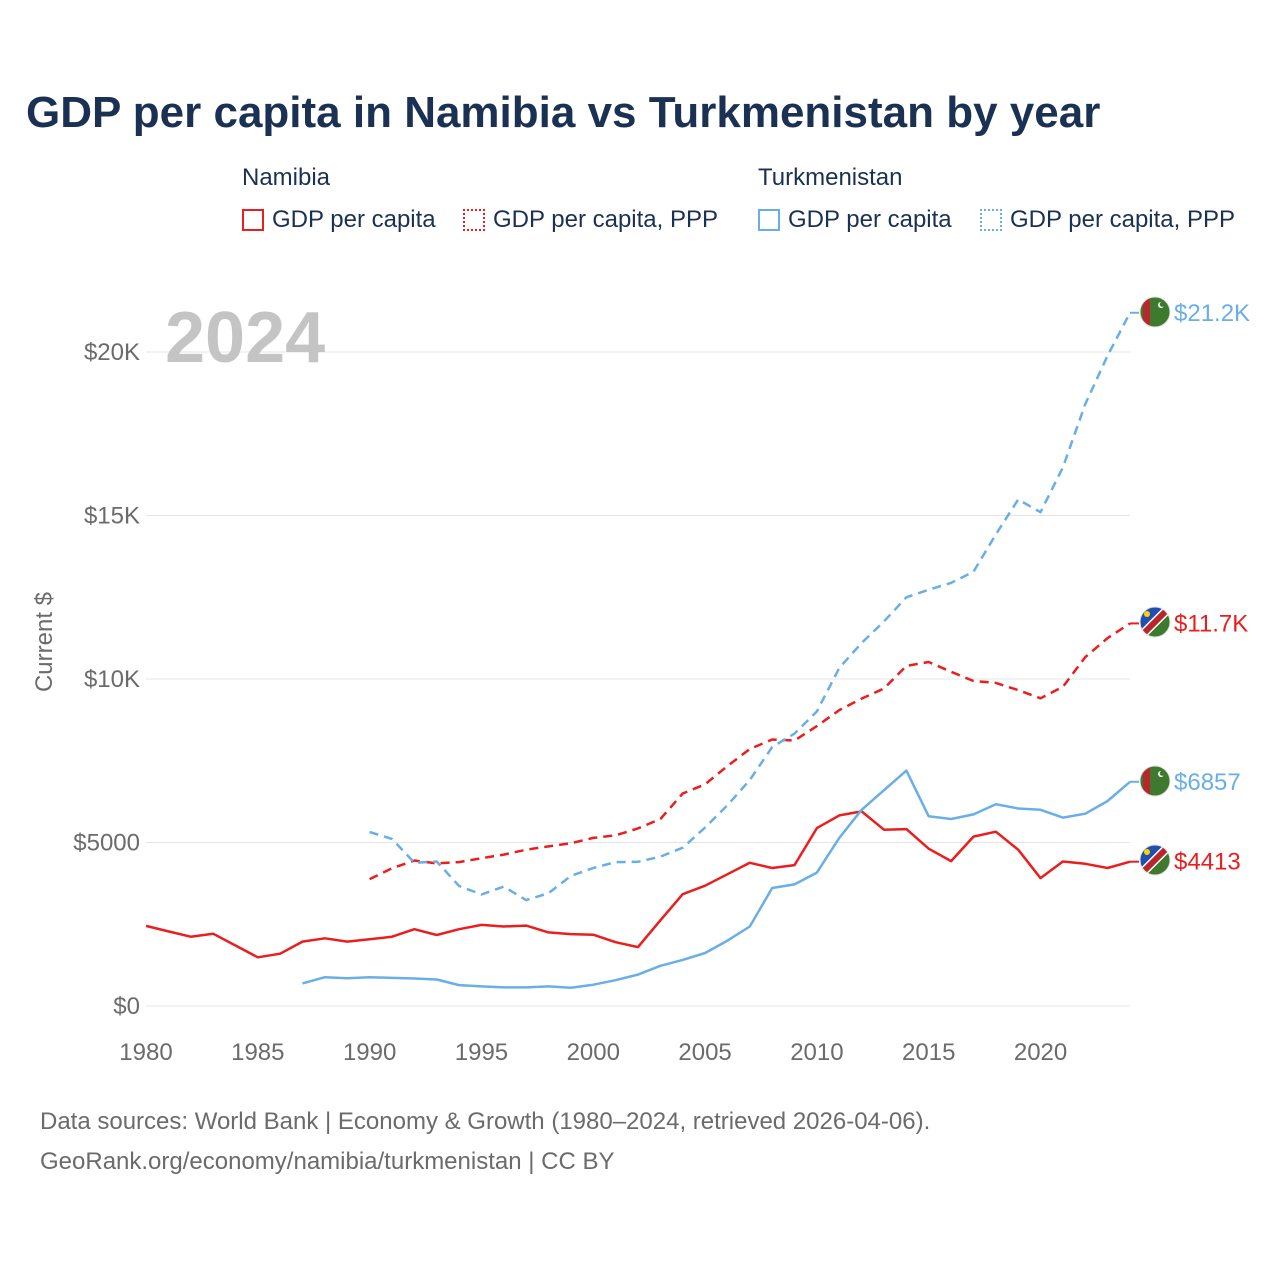 Image resolution: width=1280 pixels, height=1280 pixels. Describe the element at coordinates (245, 338) in the screenshot. I see `year-watermark: 2024` at that location.